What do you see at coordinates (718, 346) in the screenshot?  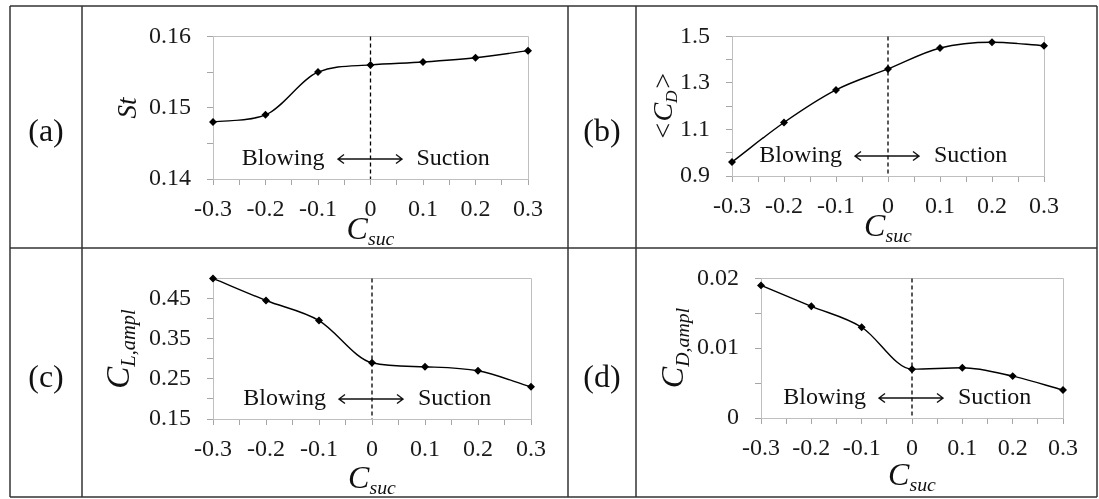 I see `y-tick-label: 0.01` at bounding box center [718, 346].